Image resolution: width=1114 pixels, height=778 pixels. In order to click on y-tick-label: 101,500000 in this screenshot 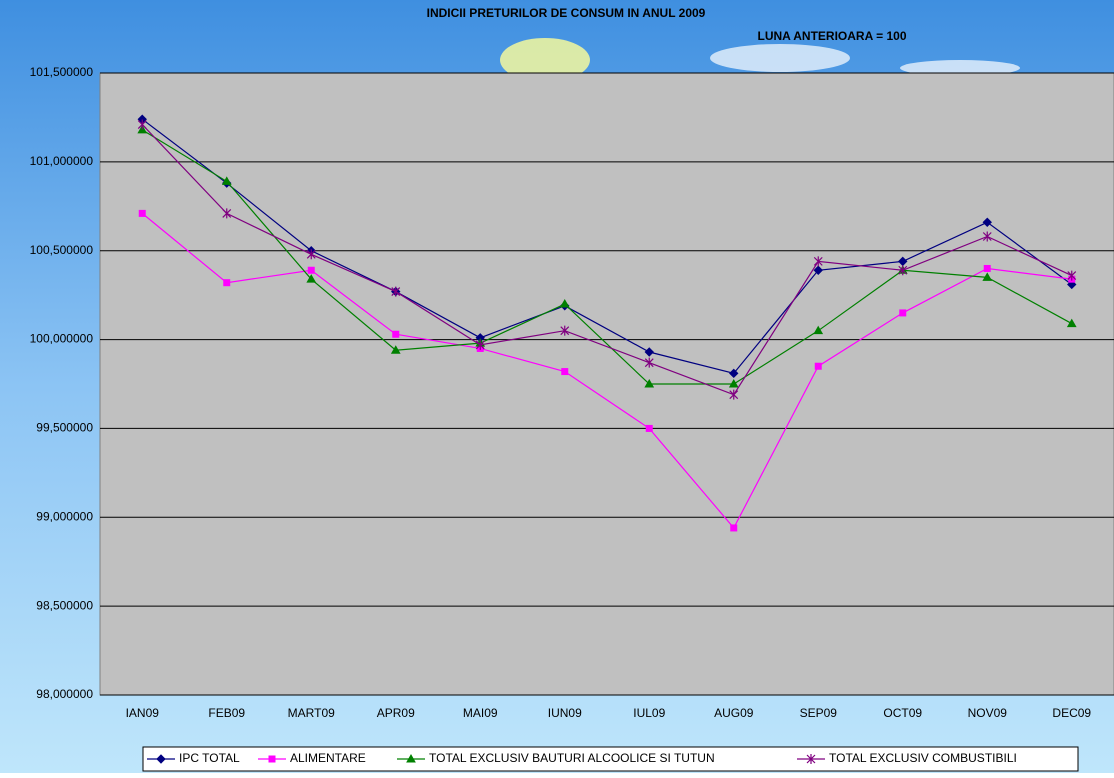, I will do `click(62, 72)`.